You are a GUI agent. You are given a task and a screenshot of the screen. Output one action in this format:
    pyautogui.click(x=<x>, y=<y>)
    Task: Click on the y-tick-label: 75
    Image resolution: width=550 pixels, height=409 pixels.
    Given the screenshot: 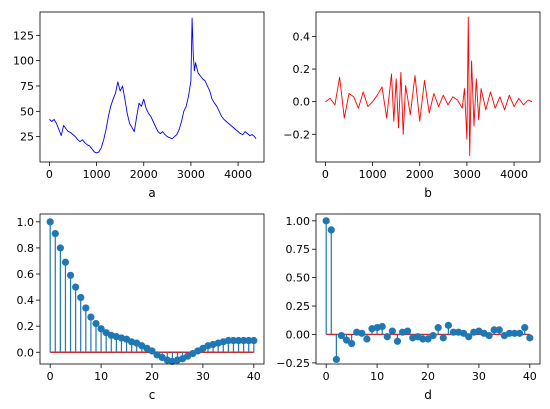 What is the action you would take?
    pyautogui.click(x=27, y=86)
    